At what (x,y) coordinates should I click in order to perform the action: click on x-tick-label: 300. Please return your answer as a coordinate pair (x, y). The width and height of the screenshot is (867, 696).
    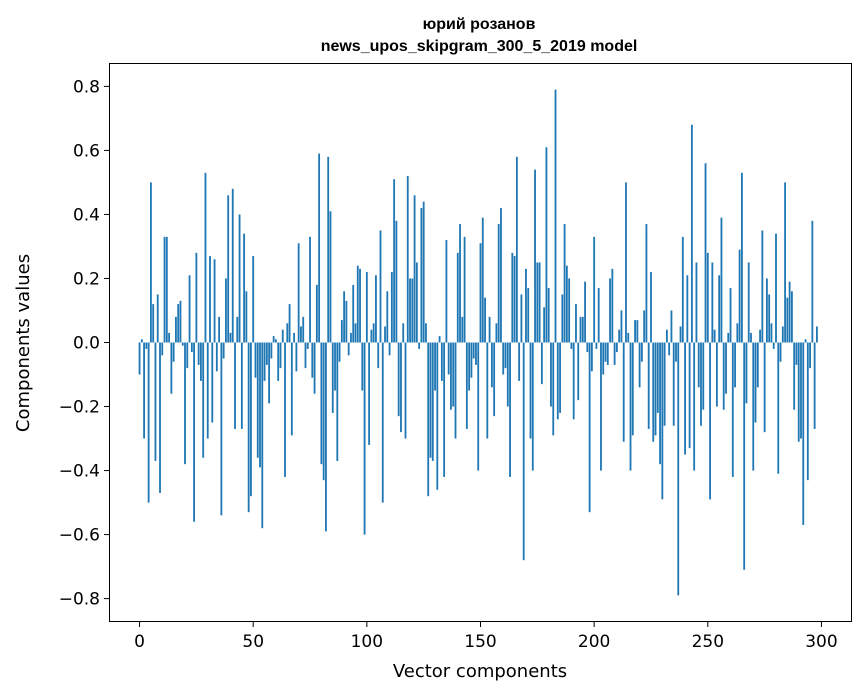
    Looking at the image, I should click on (821, 642).